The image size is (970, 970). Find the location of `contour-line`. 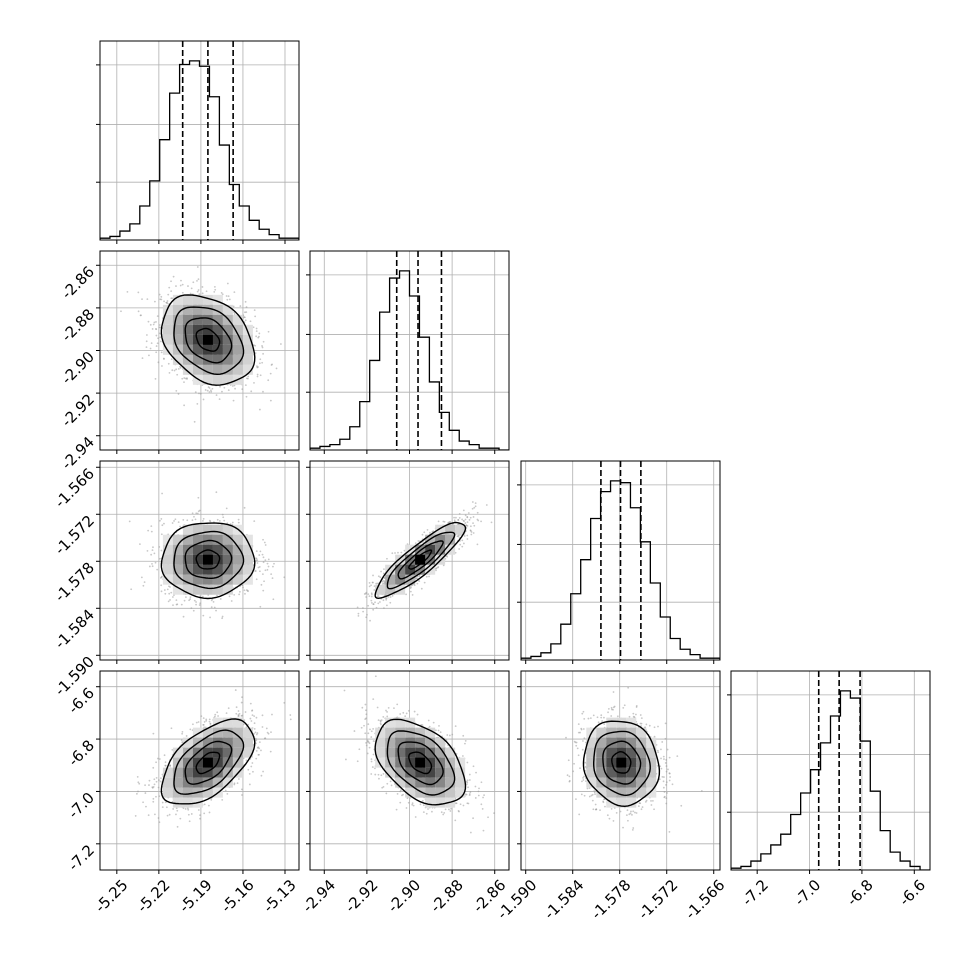

contour-line is located at coordinates (208, 340).